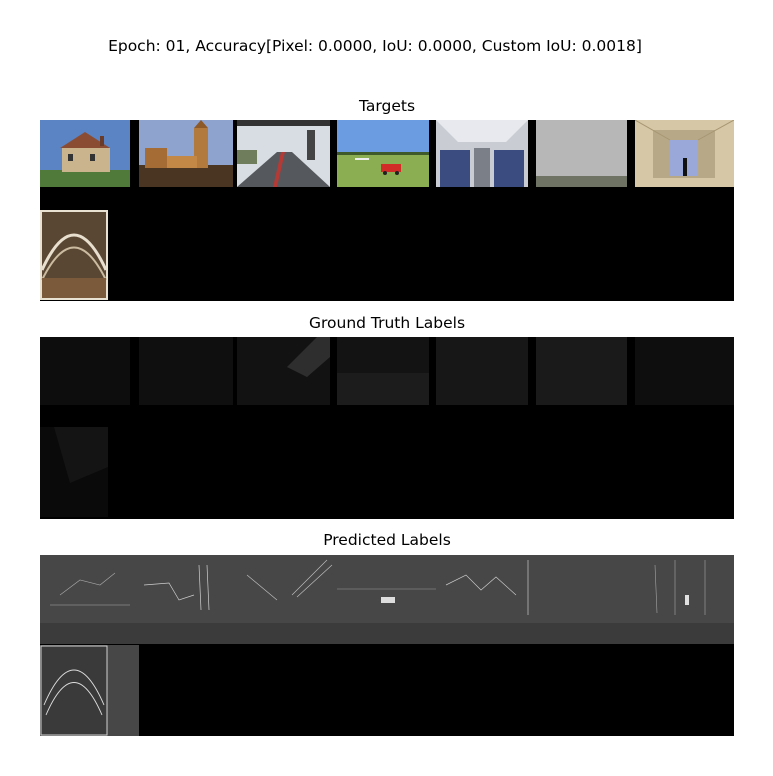 The image size is (773, 776). I want to click on predicted-title: Predicted Labels, so click(387, 540).